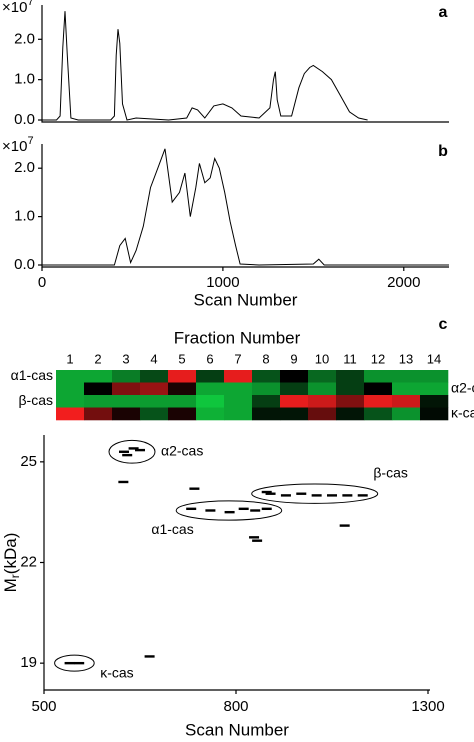 The height and width of the screenshot is (742, 474). I want to click on row-label: κ-cas, so click(462, 412).